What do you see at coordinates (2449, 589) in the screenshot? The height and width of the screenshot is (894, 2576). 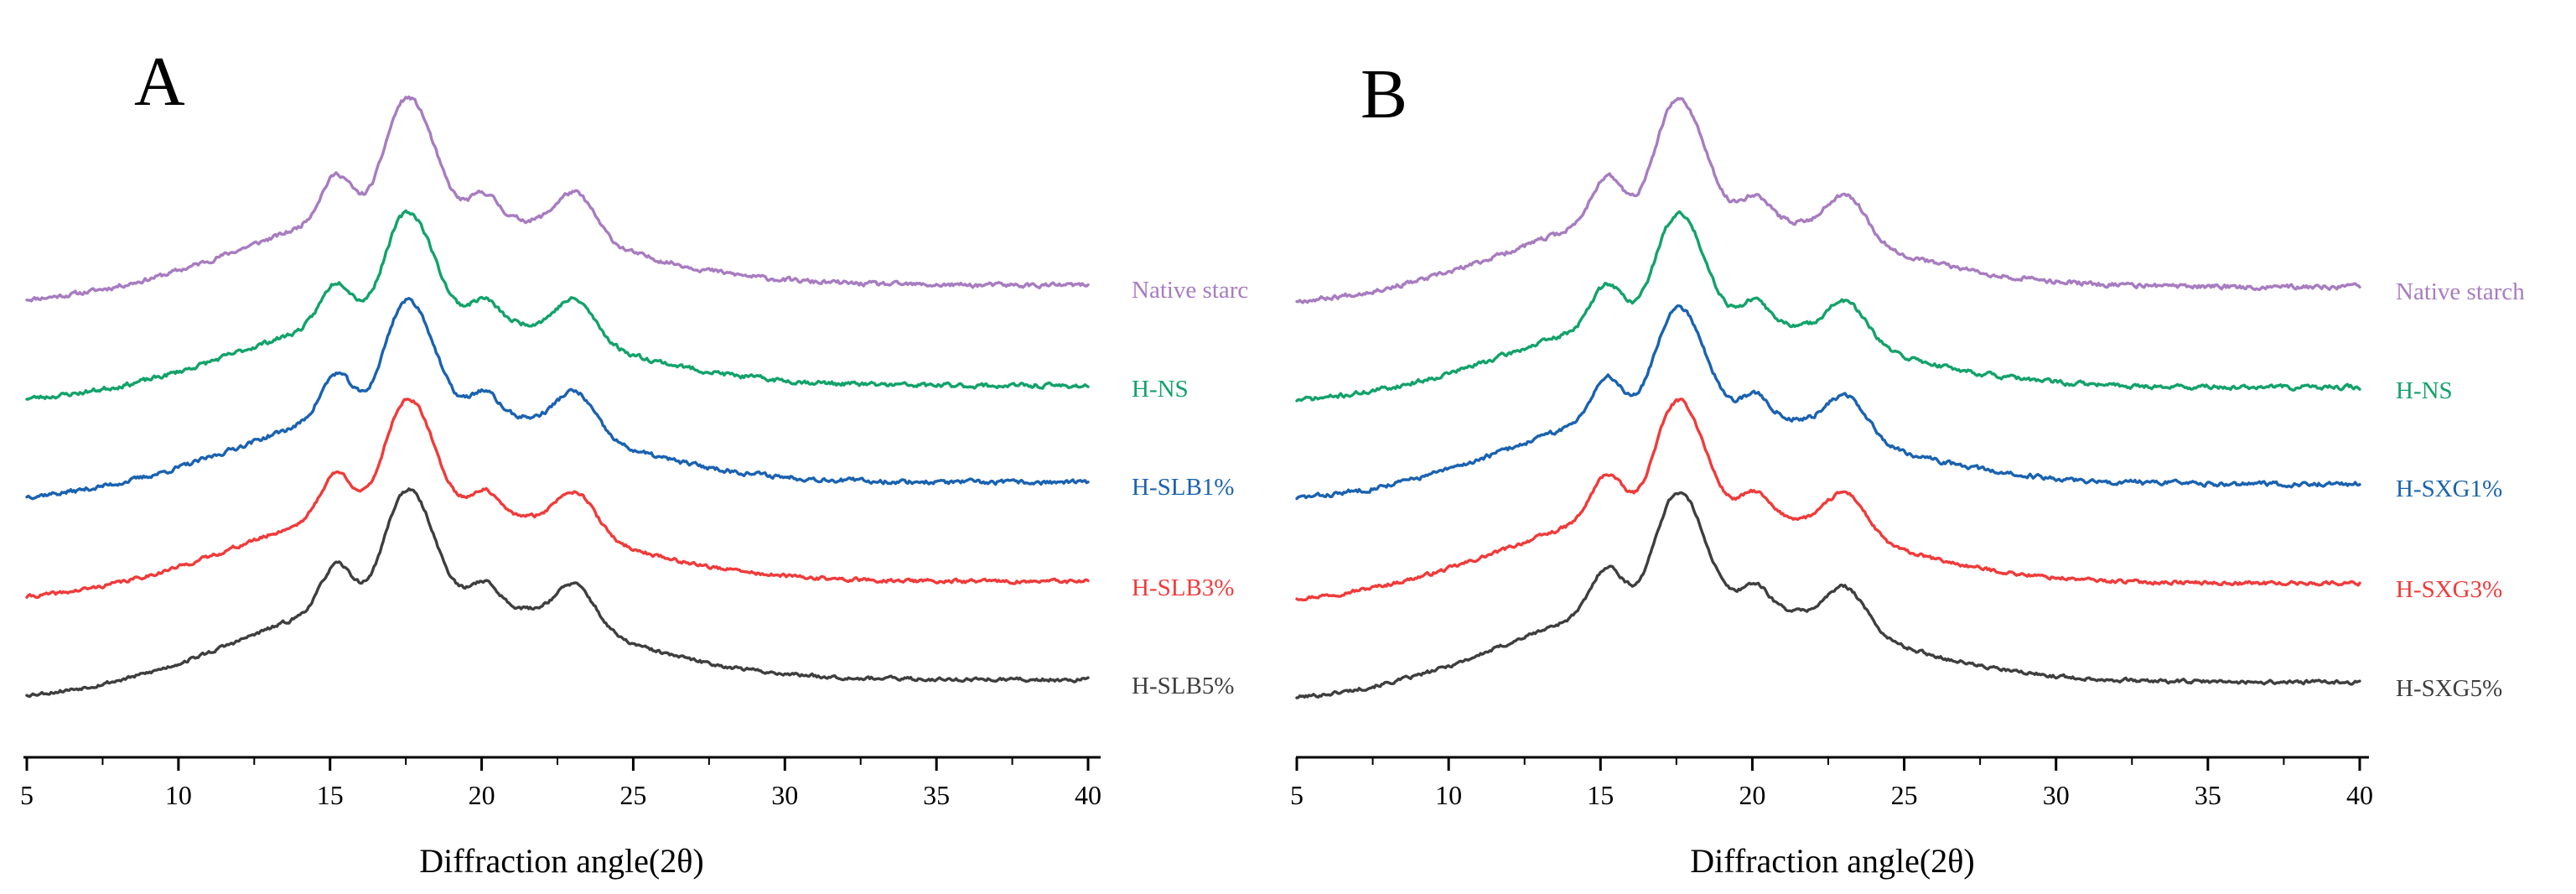 I see `series-label: H-SXG3%` at bounding box center [2449, 589].